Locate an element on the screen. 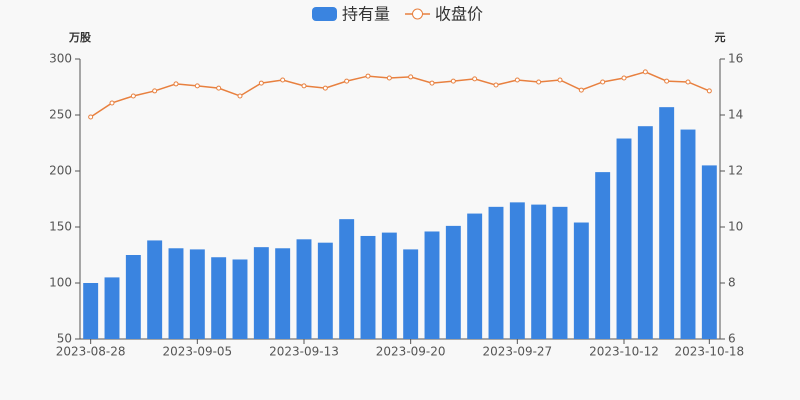  x-tick-label: 2023-08-28 is located at coordinates (91, 352).